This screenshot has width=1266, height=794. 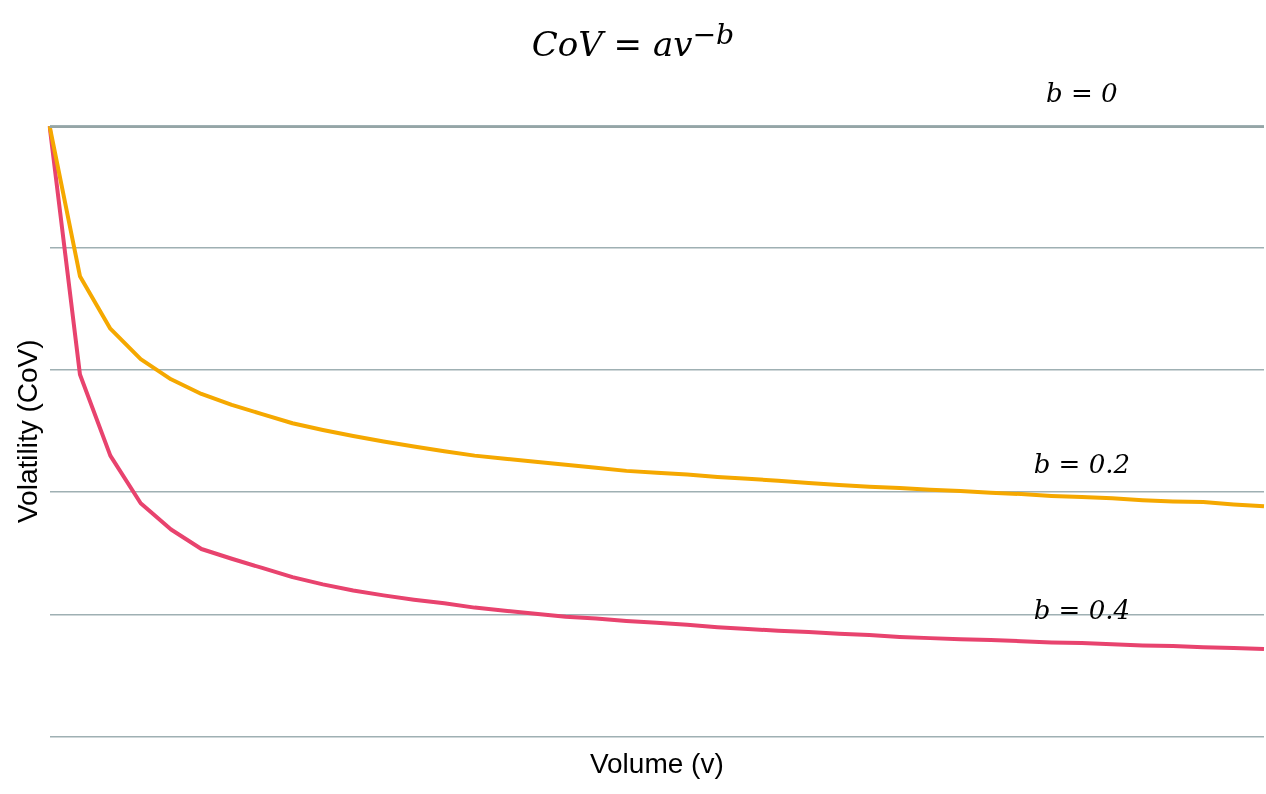 What do you see at coordinates (1081, 609) in the screenshot?
I see `series-label: b = 0.4` at bounding box center [1081, 609].